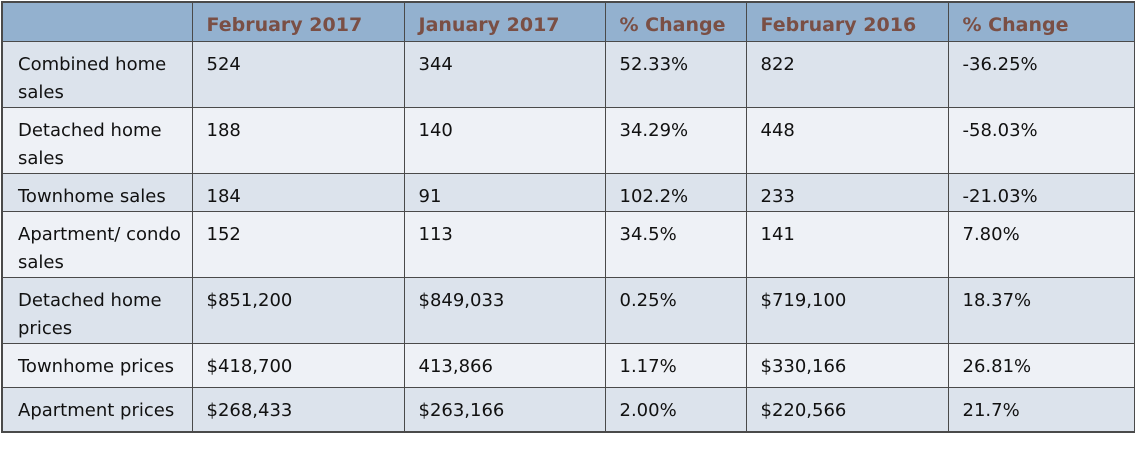  What do you see at coordinates (1041, 410) in the screenshot?
I see `table-cell: 21.7%` at bounding box center [1041, 410].